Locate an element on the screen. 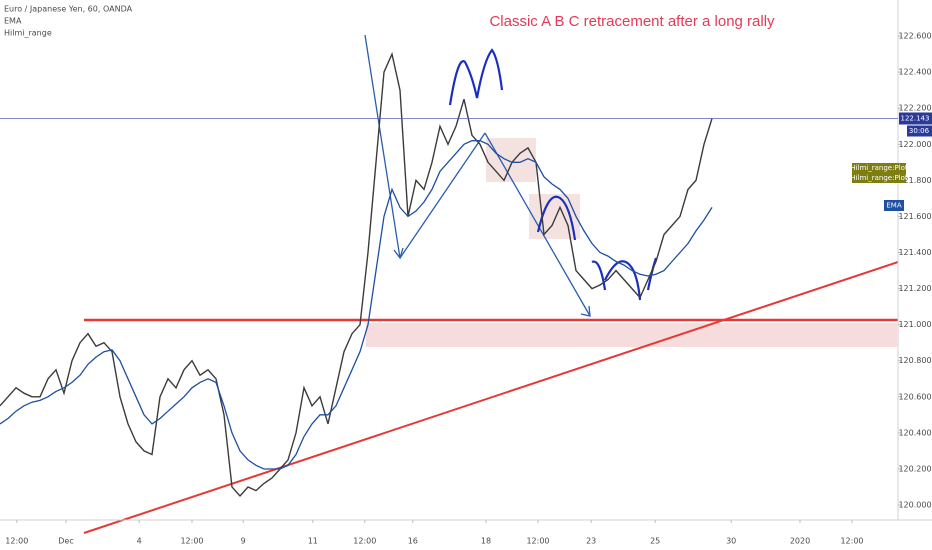  drawings is located at coordinates (477, 175).